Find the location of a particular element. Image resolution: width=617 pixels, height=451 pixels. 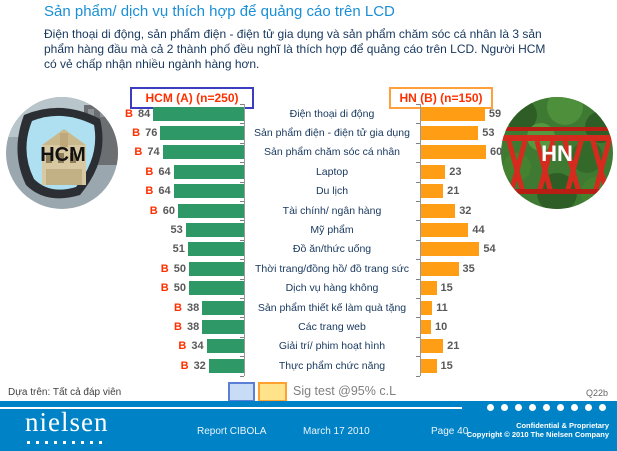

category-label: Laptop is located at coordinates (332, 171).